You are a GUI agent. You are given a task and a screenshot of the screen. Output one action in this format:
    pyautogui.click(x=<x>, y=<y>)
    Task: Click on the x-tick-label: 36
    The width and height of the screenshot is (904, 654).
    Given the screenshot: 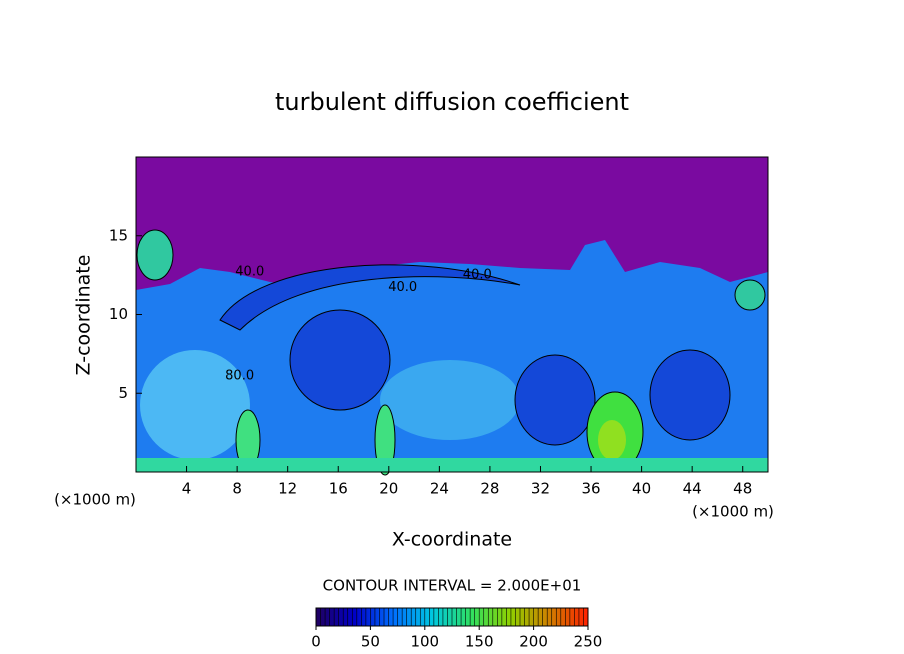 What is the action you would take?
    pyautogui.click(x=590, y=489)
    